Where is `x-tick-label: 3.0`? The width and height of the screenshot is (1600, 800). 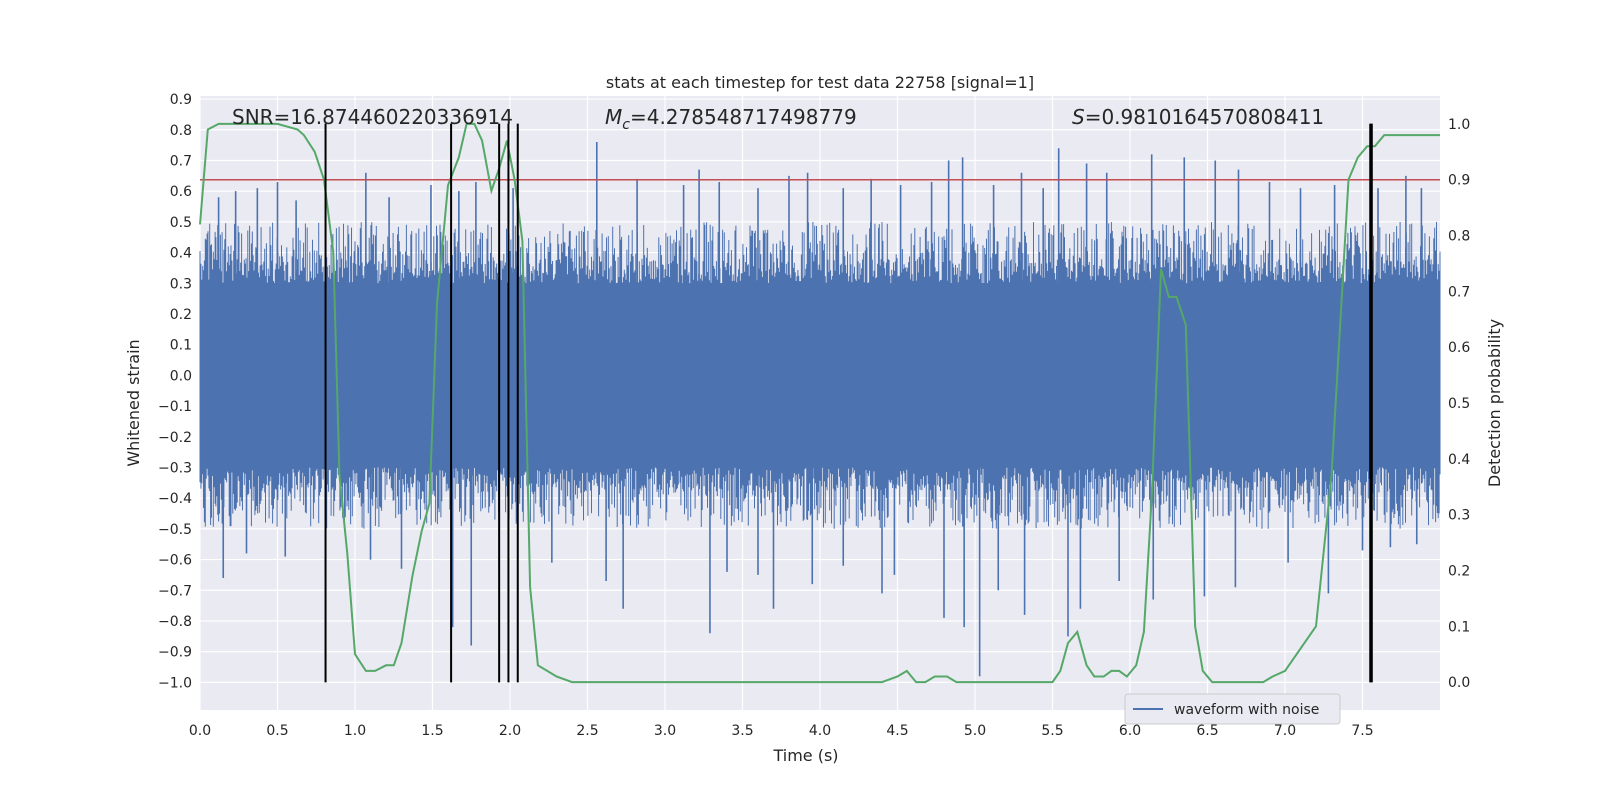 x-tick-label: 3.0 is located at coordinates (665, 731).